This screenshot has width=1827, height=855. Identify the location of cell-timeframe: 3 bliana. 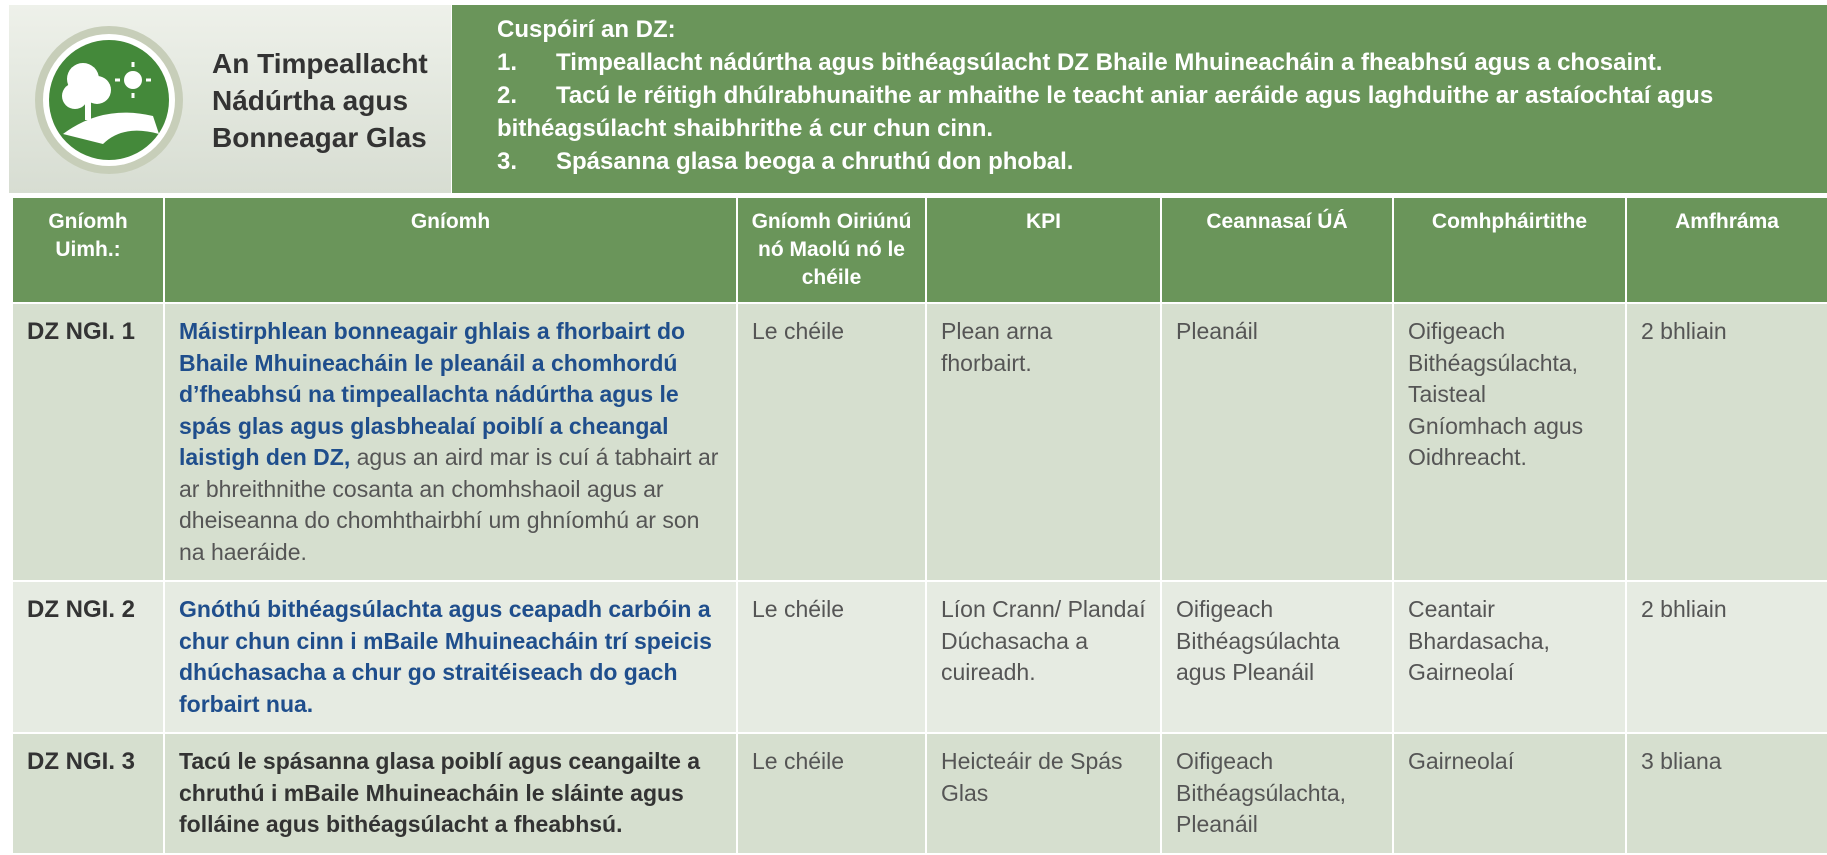
(1726, 793).